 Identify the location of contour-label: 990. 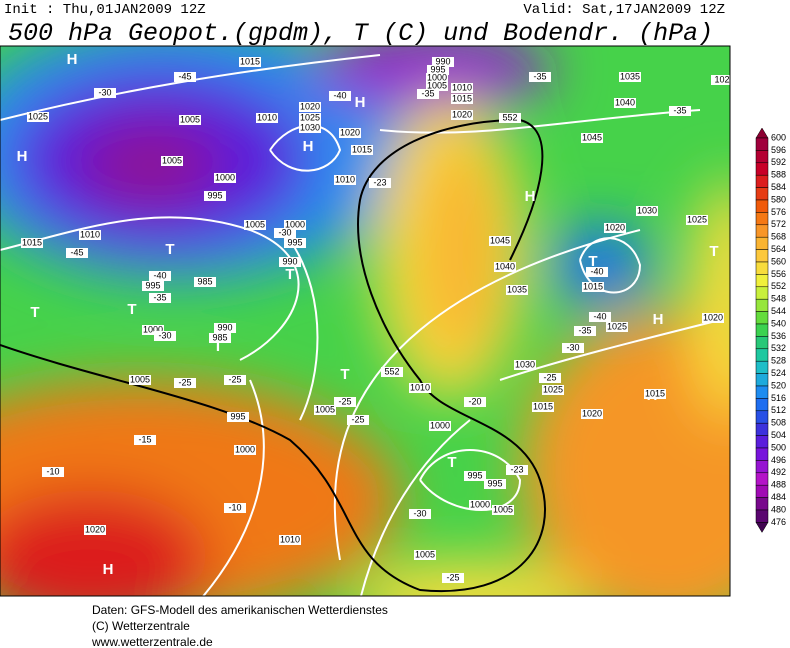
(442, 61).